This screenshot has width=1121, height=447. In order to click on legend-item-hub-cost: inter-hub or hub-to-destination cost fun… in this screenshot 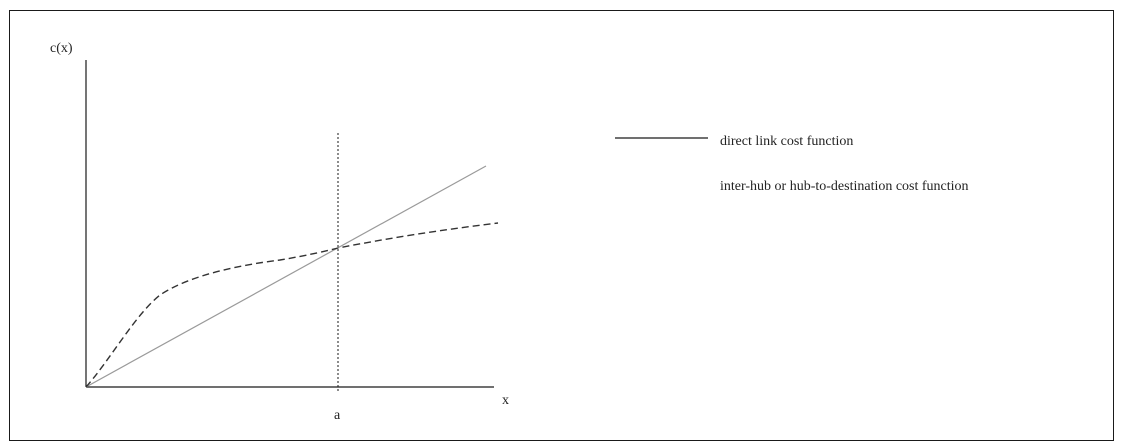, I will do `click(844, 186)`.